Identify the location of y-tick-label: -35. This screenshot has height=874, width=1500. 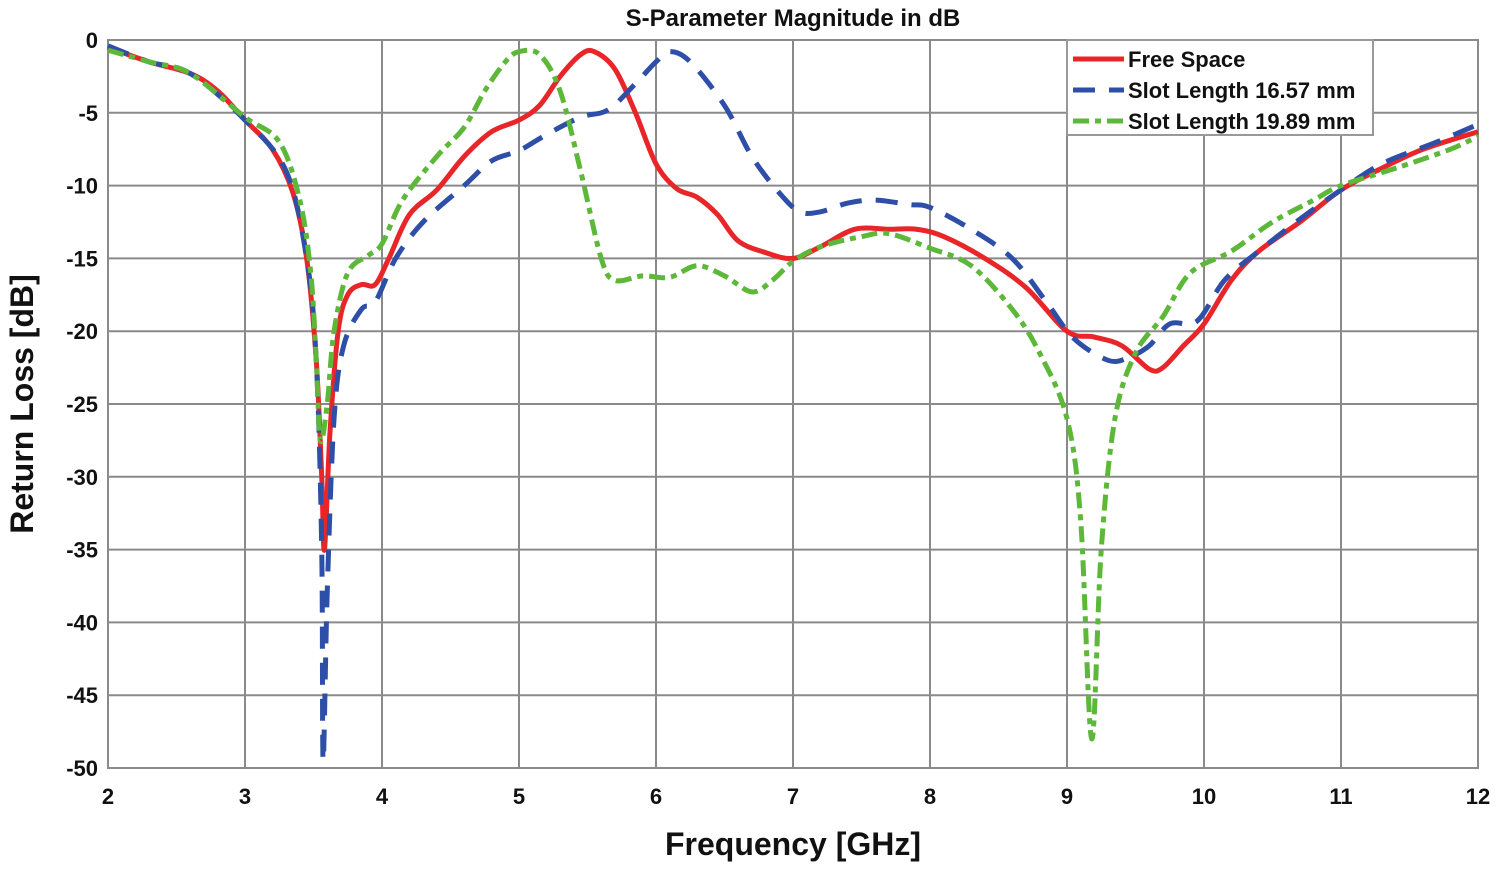
(82, 550).